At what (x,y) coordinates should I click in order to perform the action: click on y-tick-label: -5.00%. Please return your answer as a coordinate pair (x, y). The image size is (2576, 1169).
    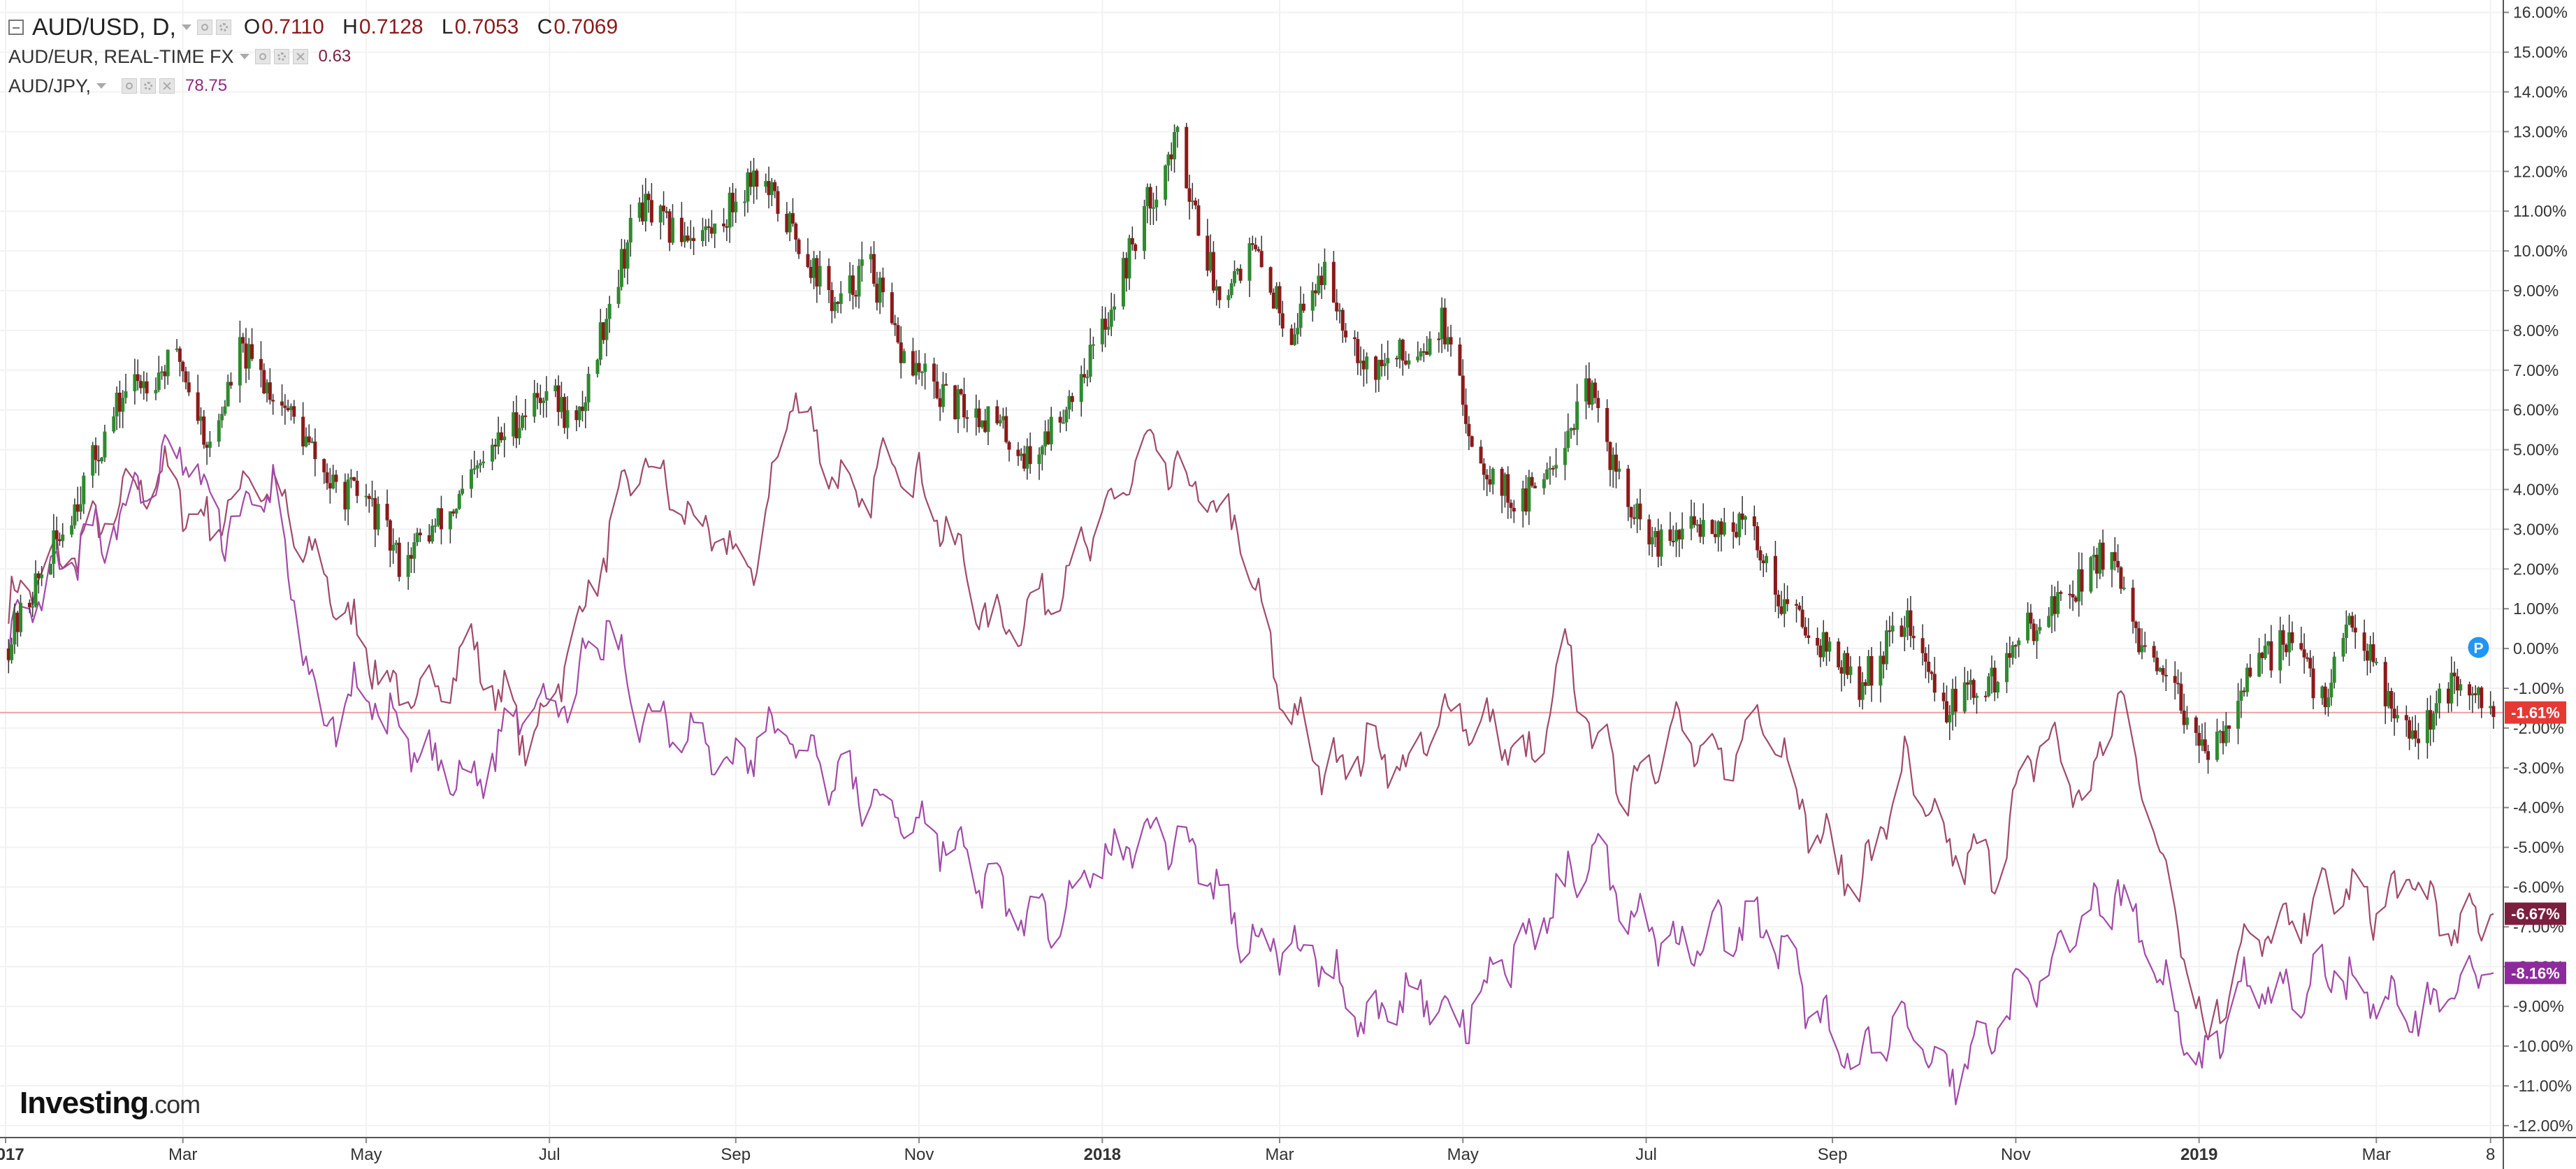
    Looking at the image, I should click on (2538, 847).